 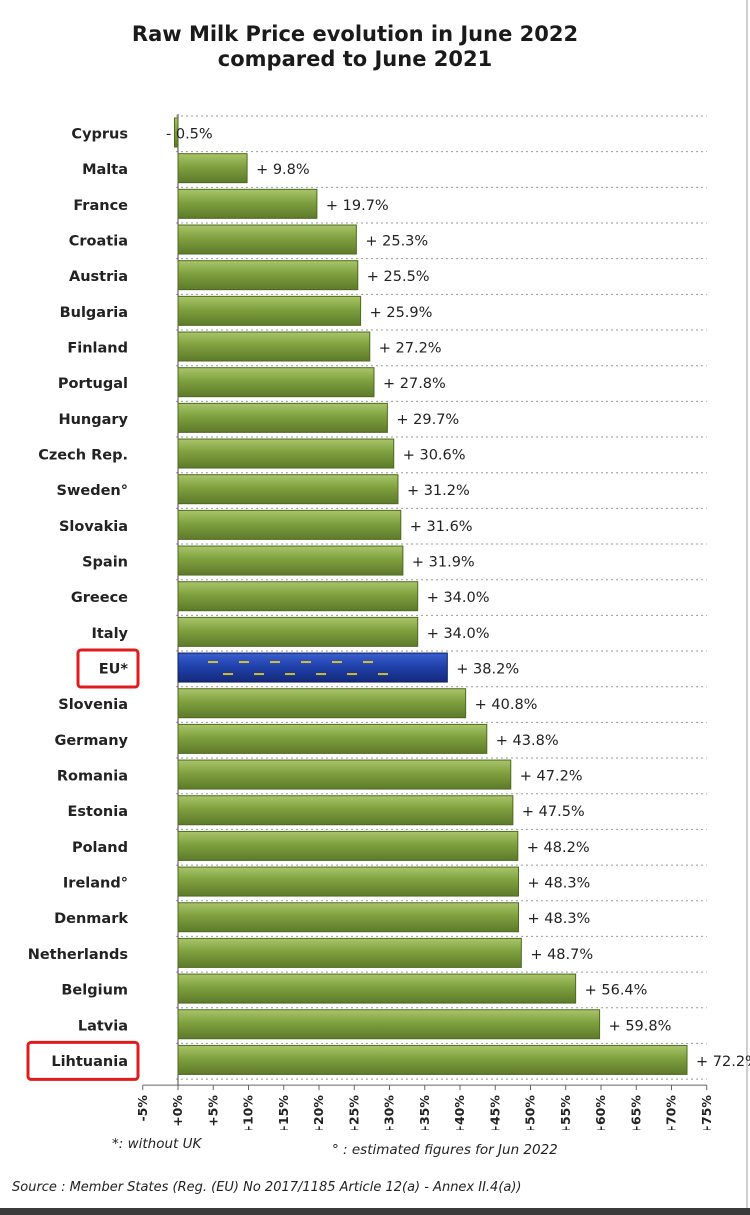 I want to click on category-label: Poland, so click(x=100, y=848).